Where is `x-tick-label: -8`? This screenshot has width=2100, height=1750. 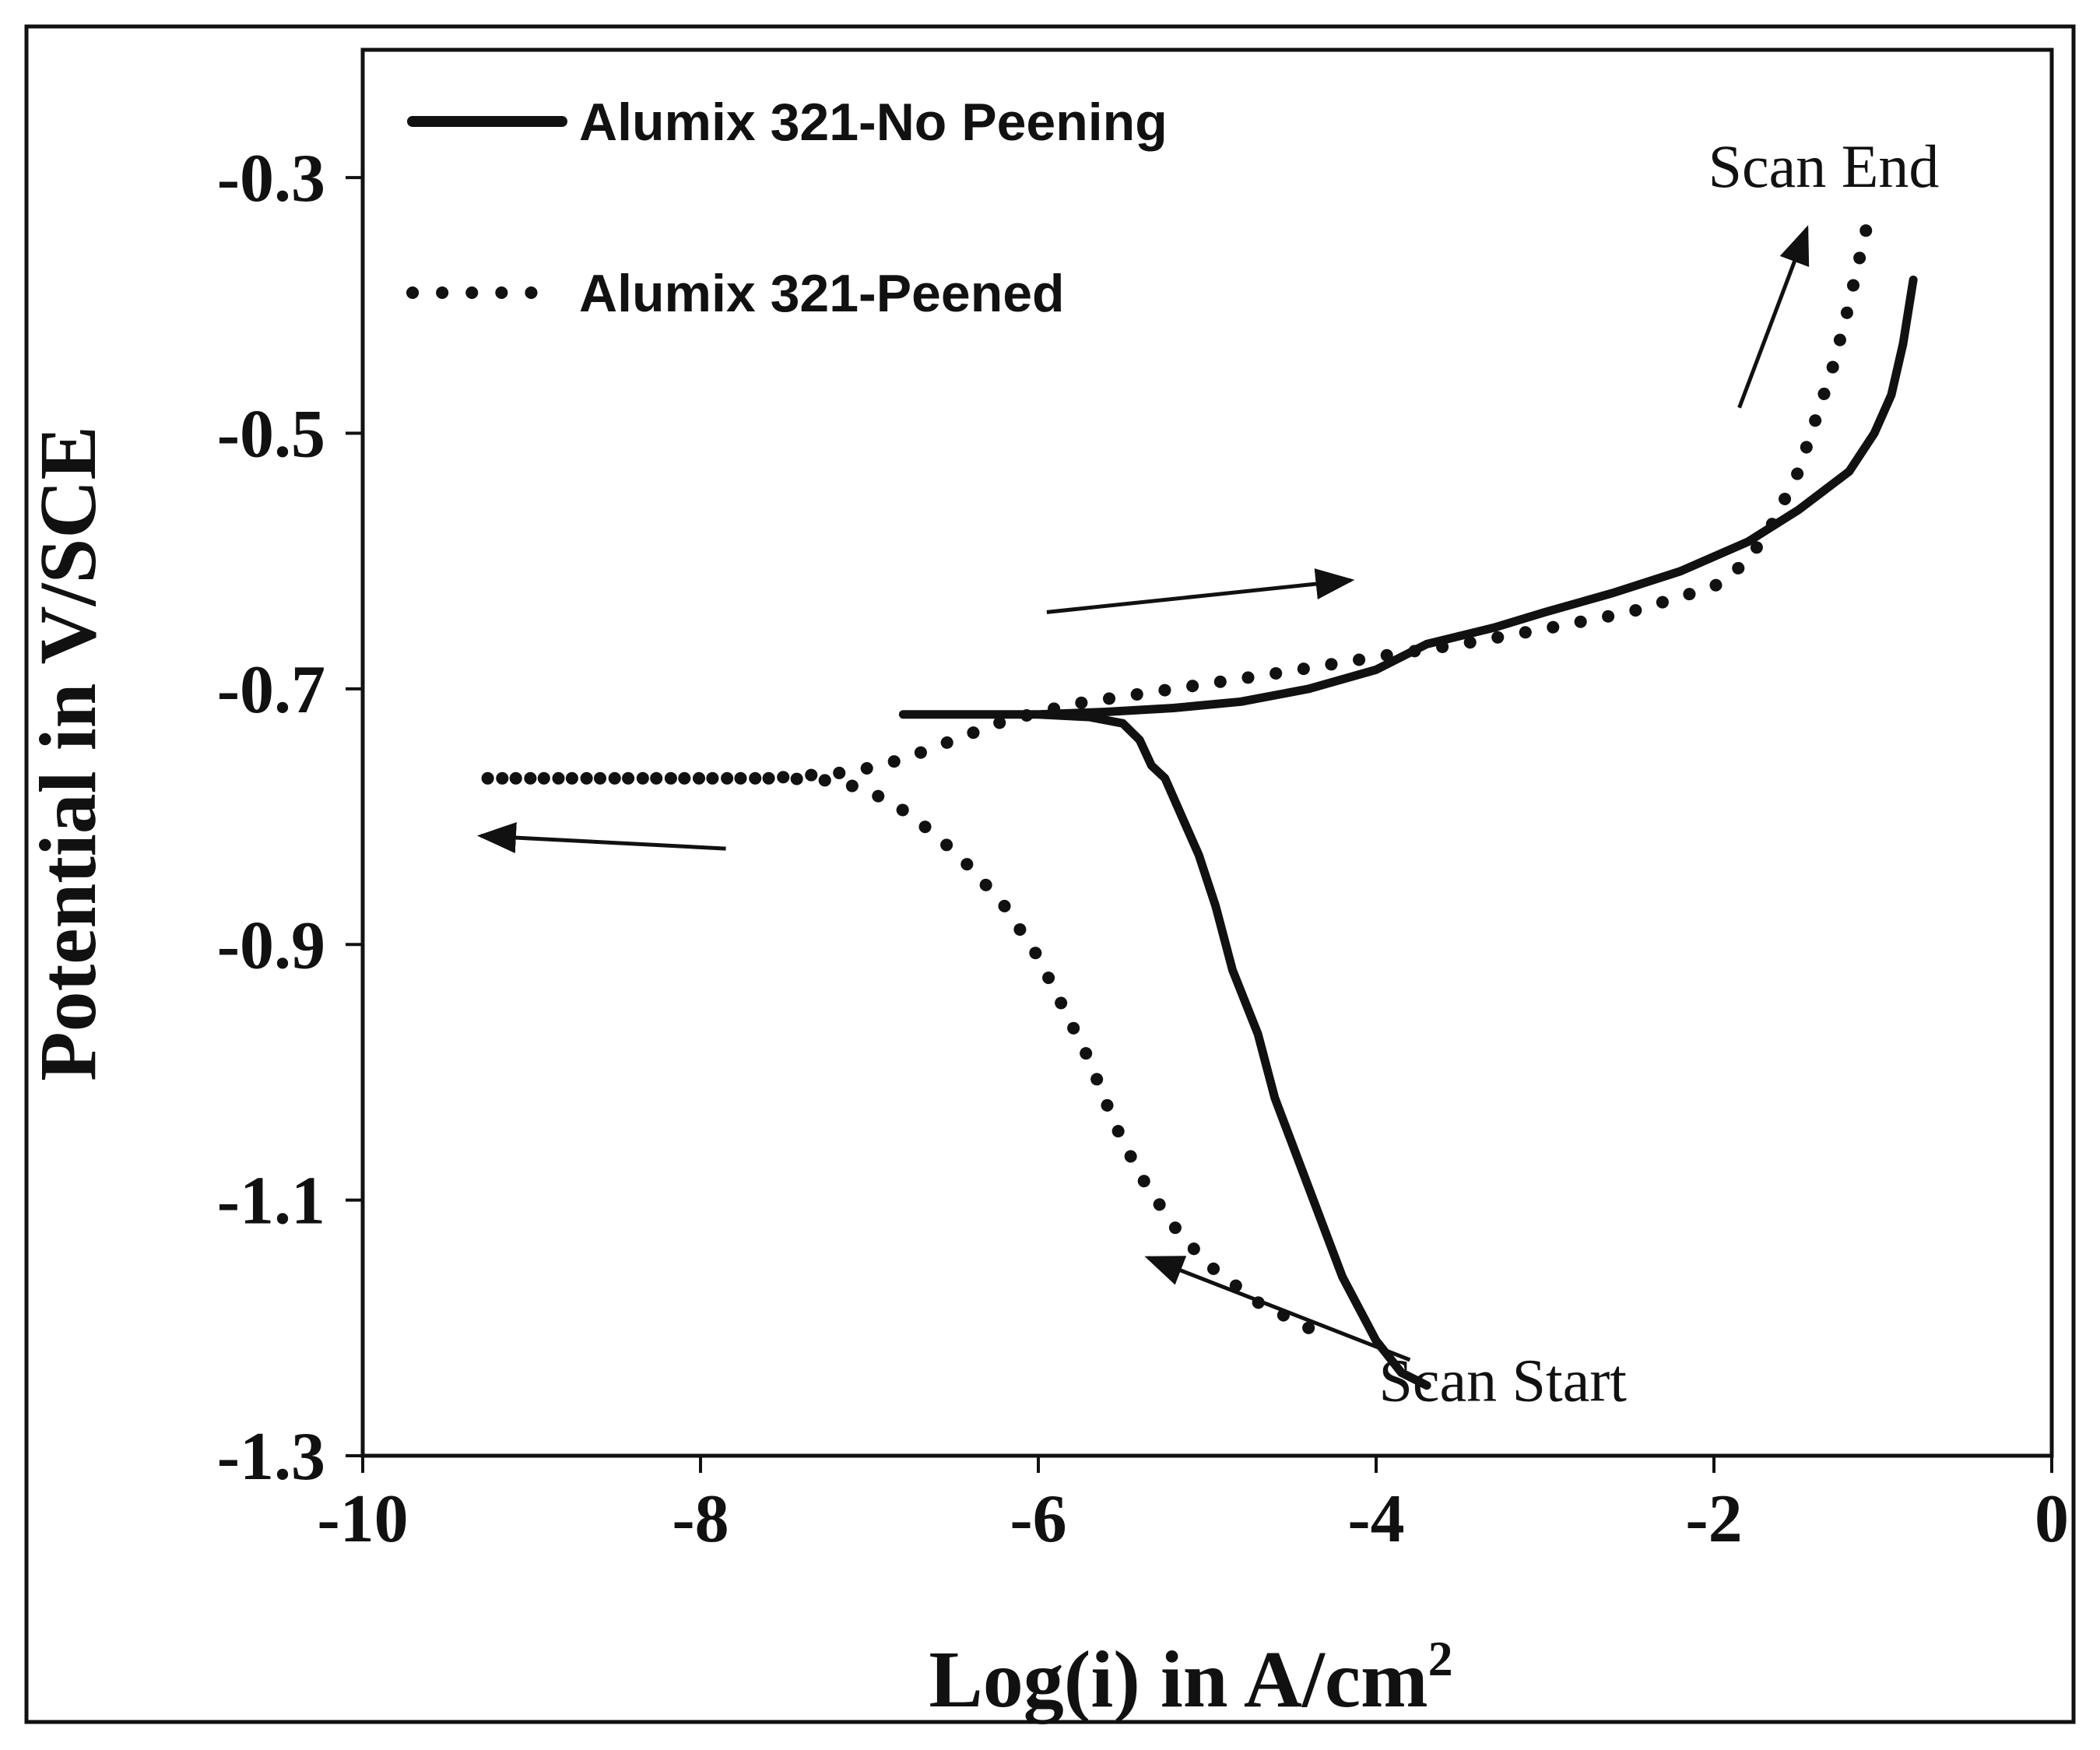
x-tick-label: -8 is located at coordinates (700, 1519).